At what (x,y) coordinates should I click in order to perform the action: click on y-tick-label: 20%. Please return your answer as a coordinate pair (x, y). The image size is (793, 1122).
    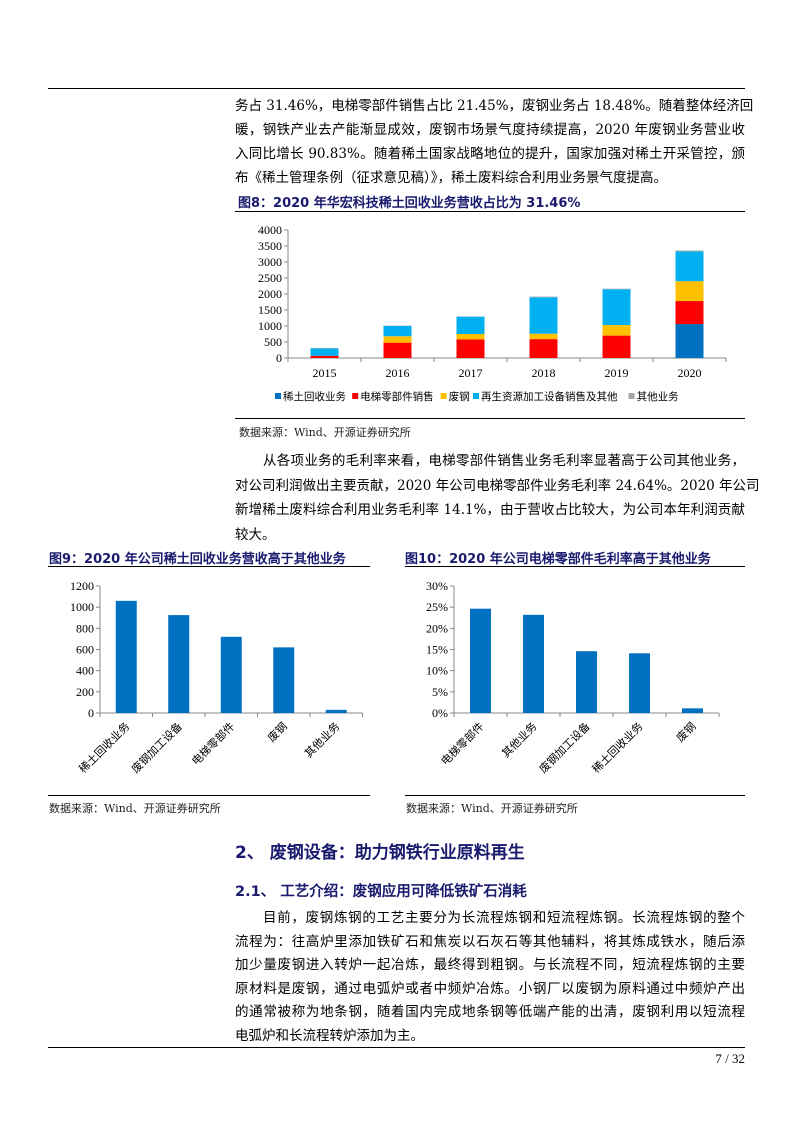
    Looking at the image, I should click on (437, 628).